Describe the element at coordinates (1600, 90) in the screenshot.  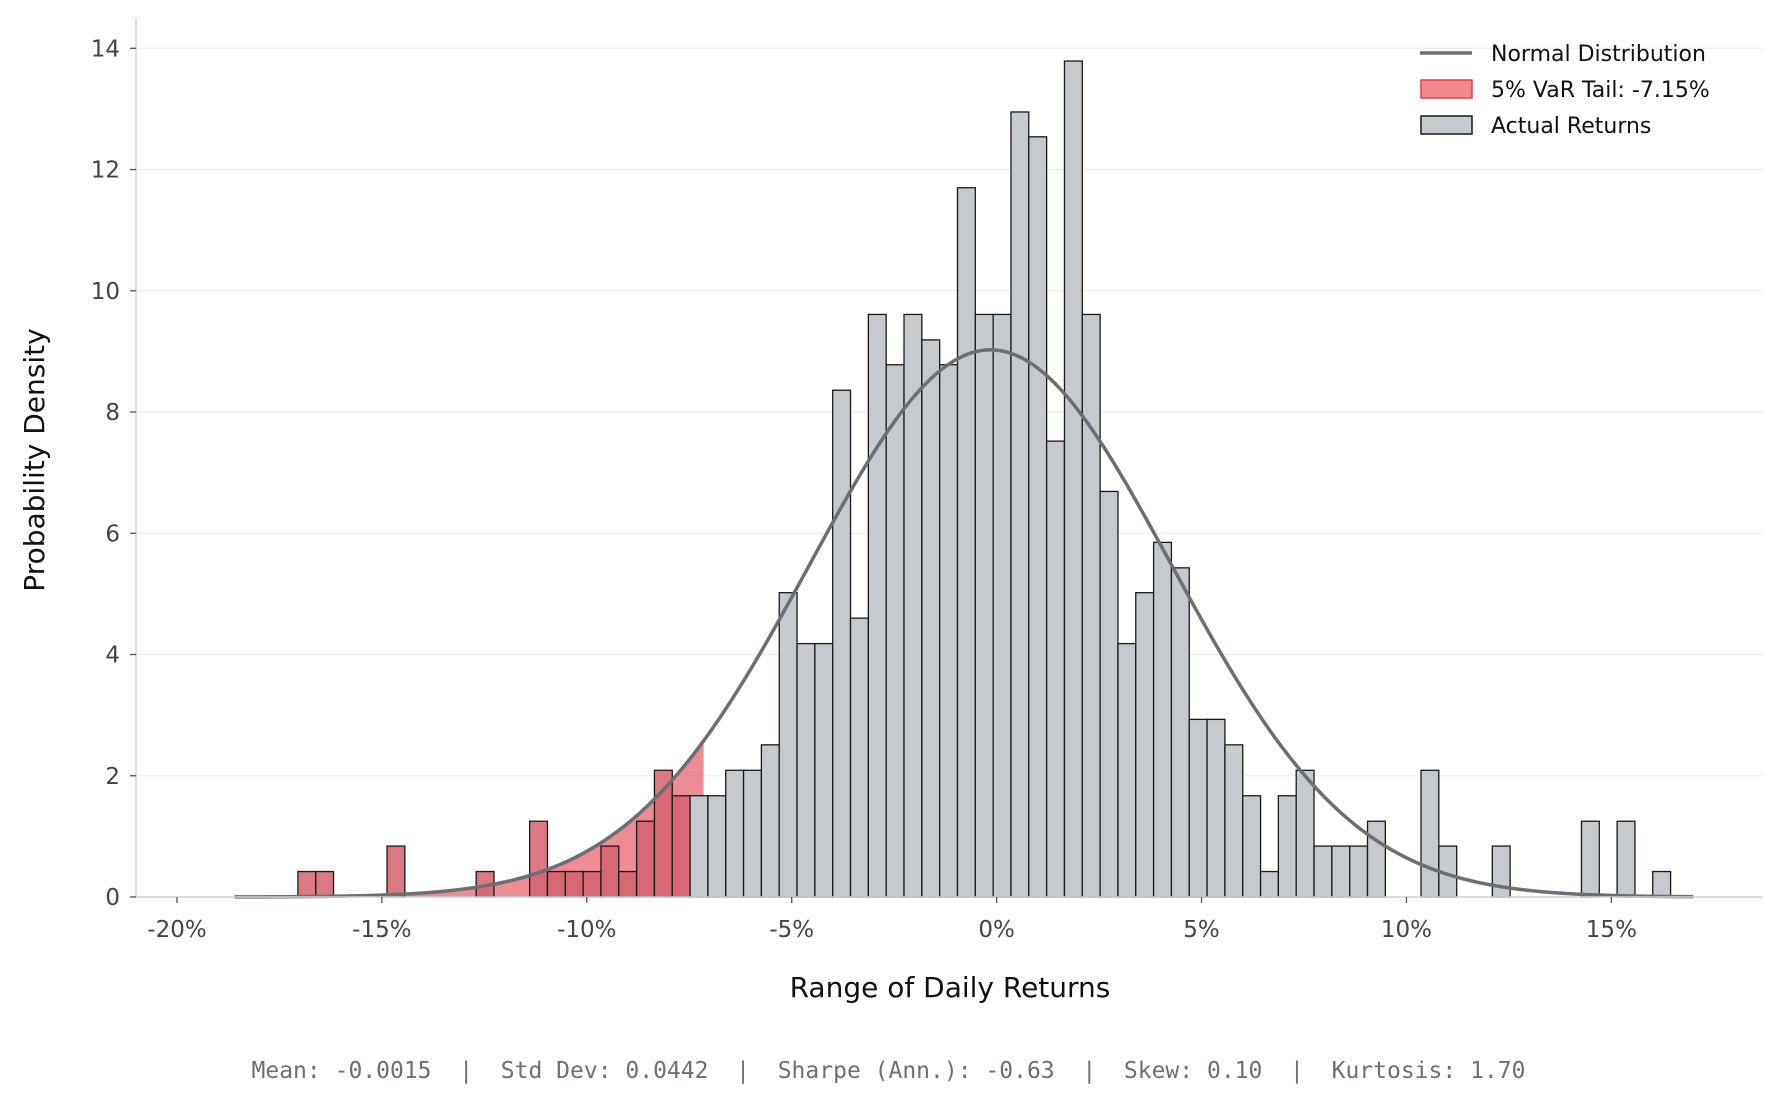
I see `legend-var-tail-label: 5% VaR Tail: -7.15%` at that location.